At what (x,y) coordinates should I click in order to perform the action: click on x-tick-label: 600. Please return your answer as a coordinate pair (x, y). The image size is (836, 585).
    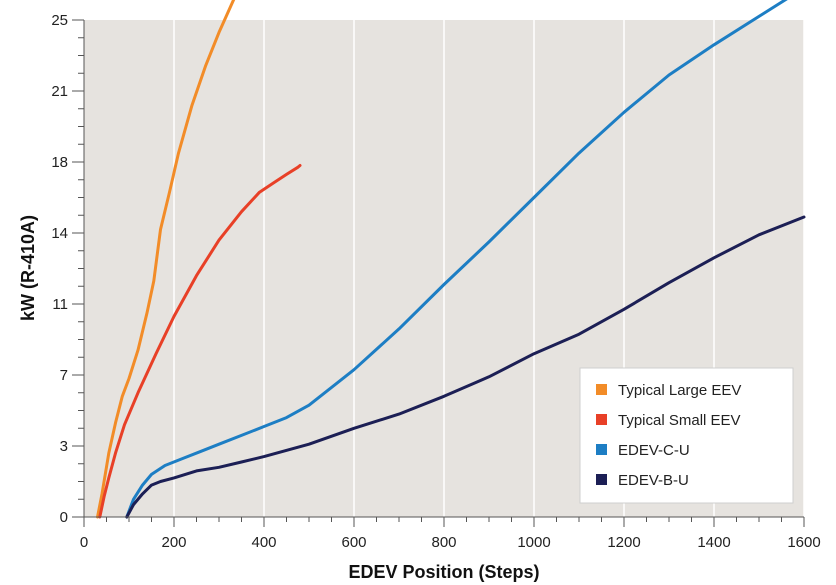
    Looking at the image, I should click on (353, 542).